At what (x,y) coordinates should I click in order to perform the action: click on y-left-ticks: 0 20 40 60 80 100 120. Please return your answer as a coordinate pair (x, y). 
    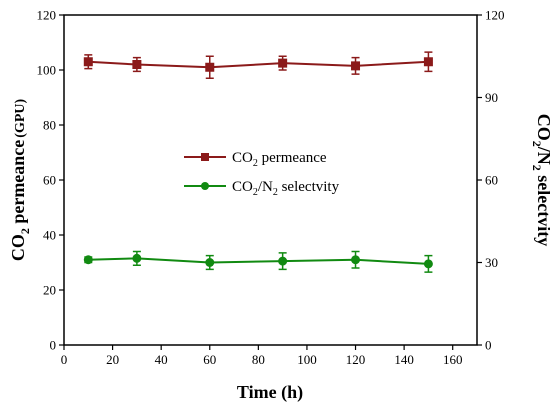
    Looking at the image, I should click on (50, 180).